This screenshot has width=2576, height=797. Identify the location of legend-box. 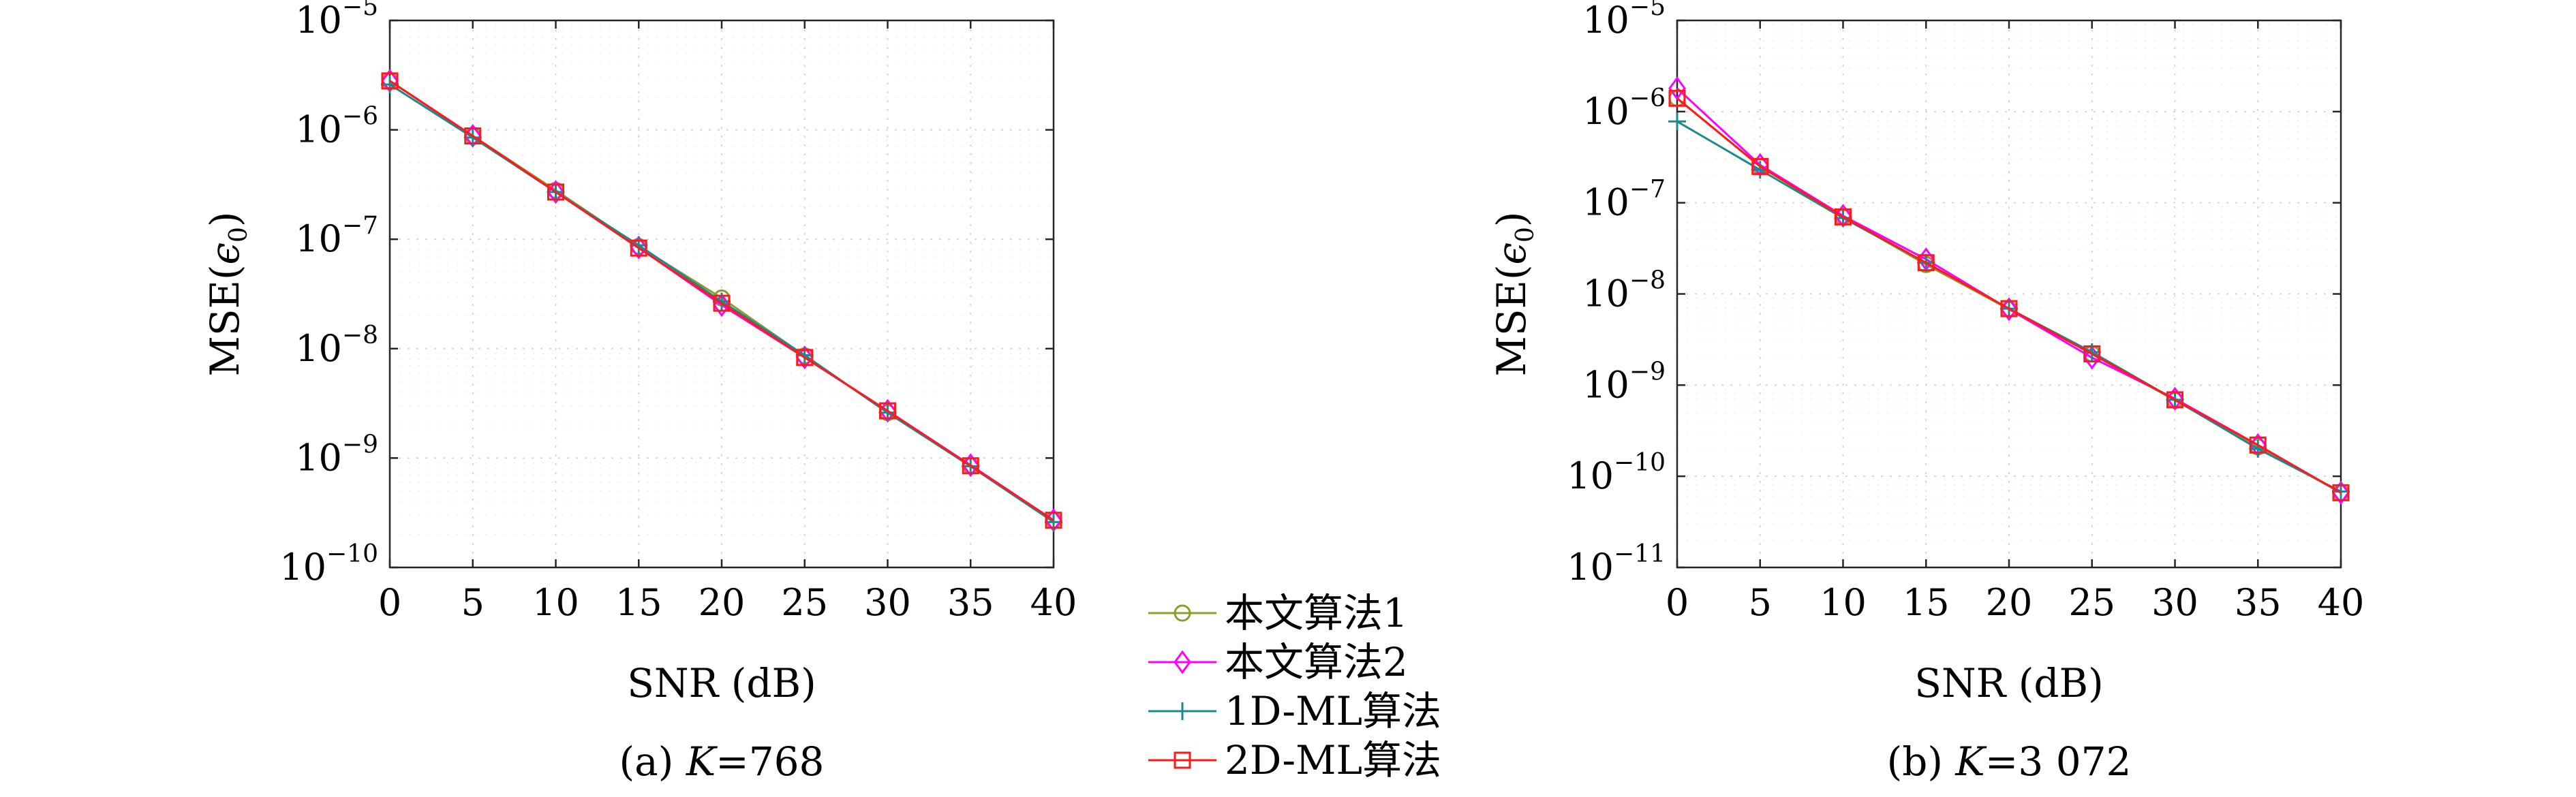
(1311, 684).